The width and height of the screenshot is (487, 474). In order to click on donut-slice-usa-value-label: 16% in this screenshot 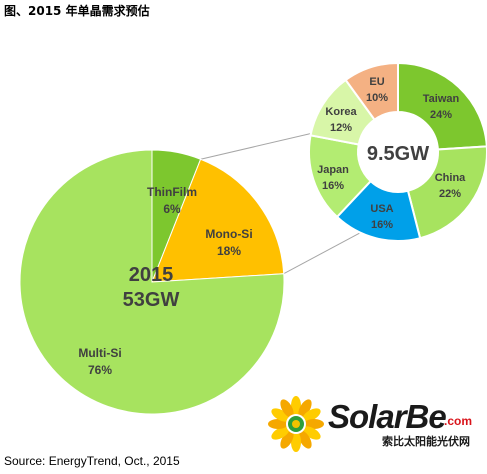, I will do `click(382, 225)`.